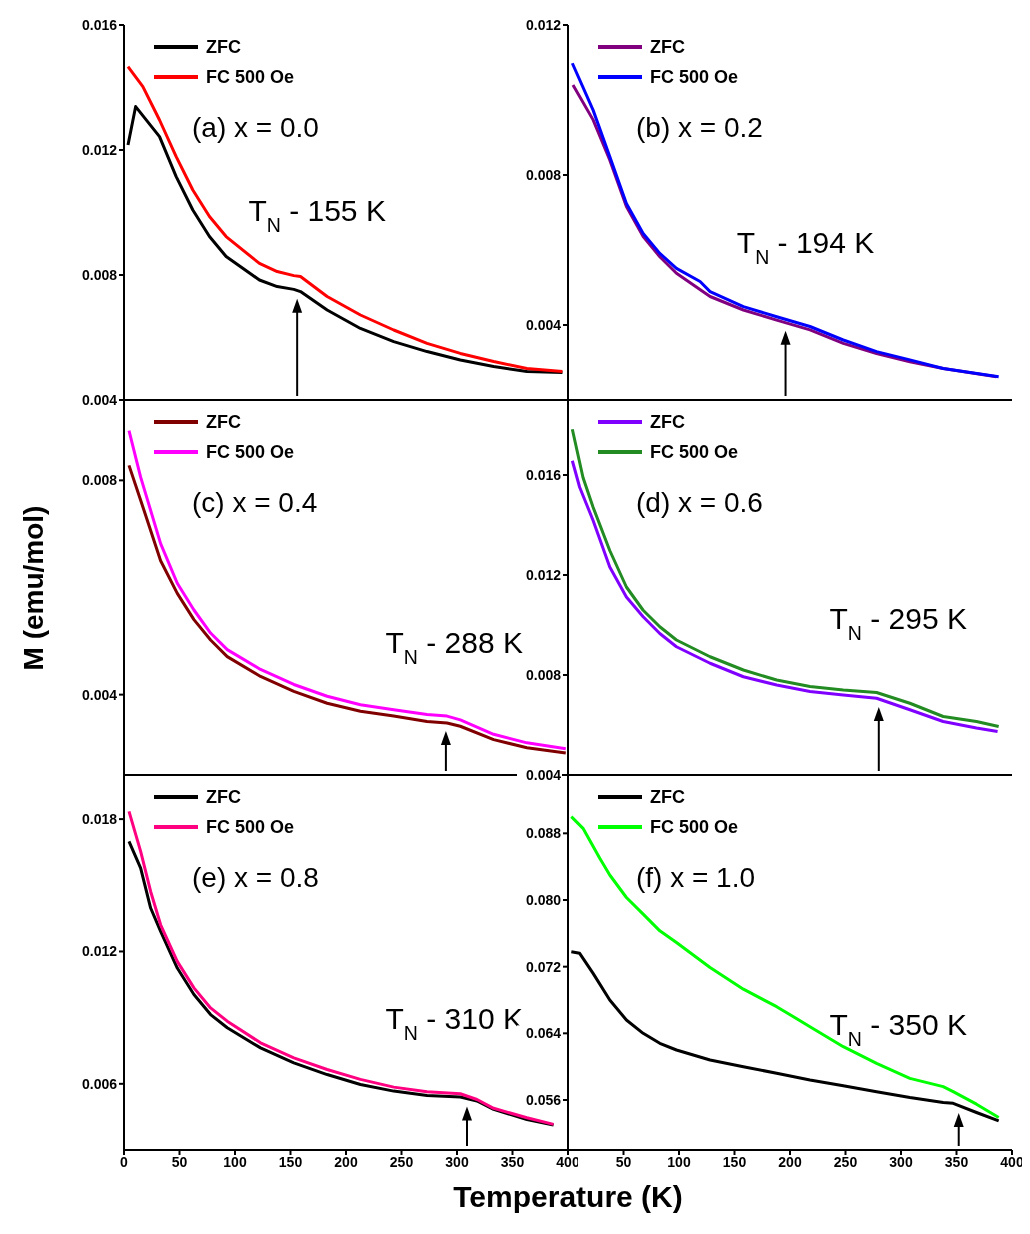 This screenshot has height=1234, width=1030. Describe the element at coordinates (699, 502) in the screenshot. I see `annotation: (d) x = 0.6` at that location.